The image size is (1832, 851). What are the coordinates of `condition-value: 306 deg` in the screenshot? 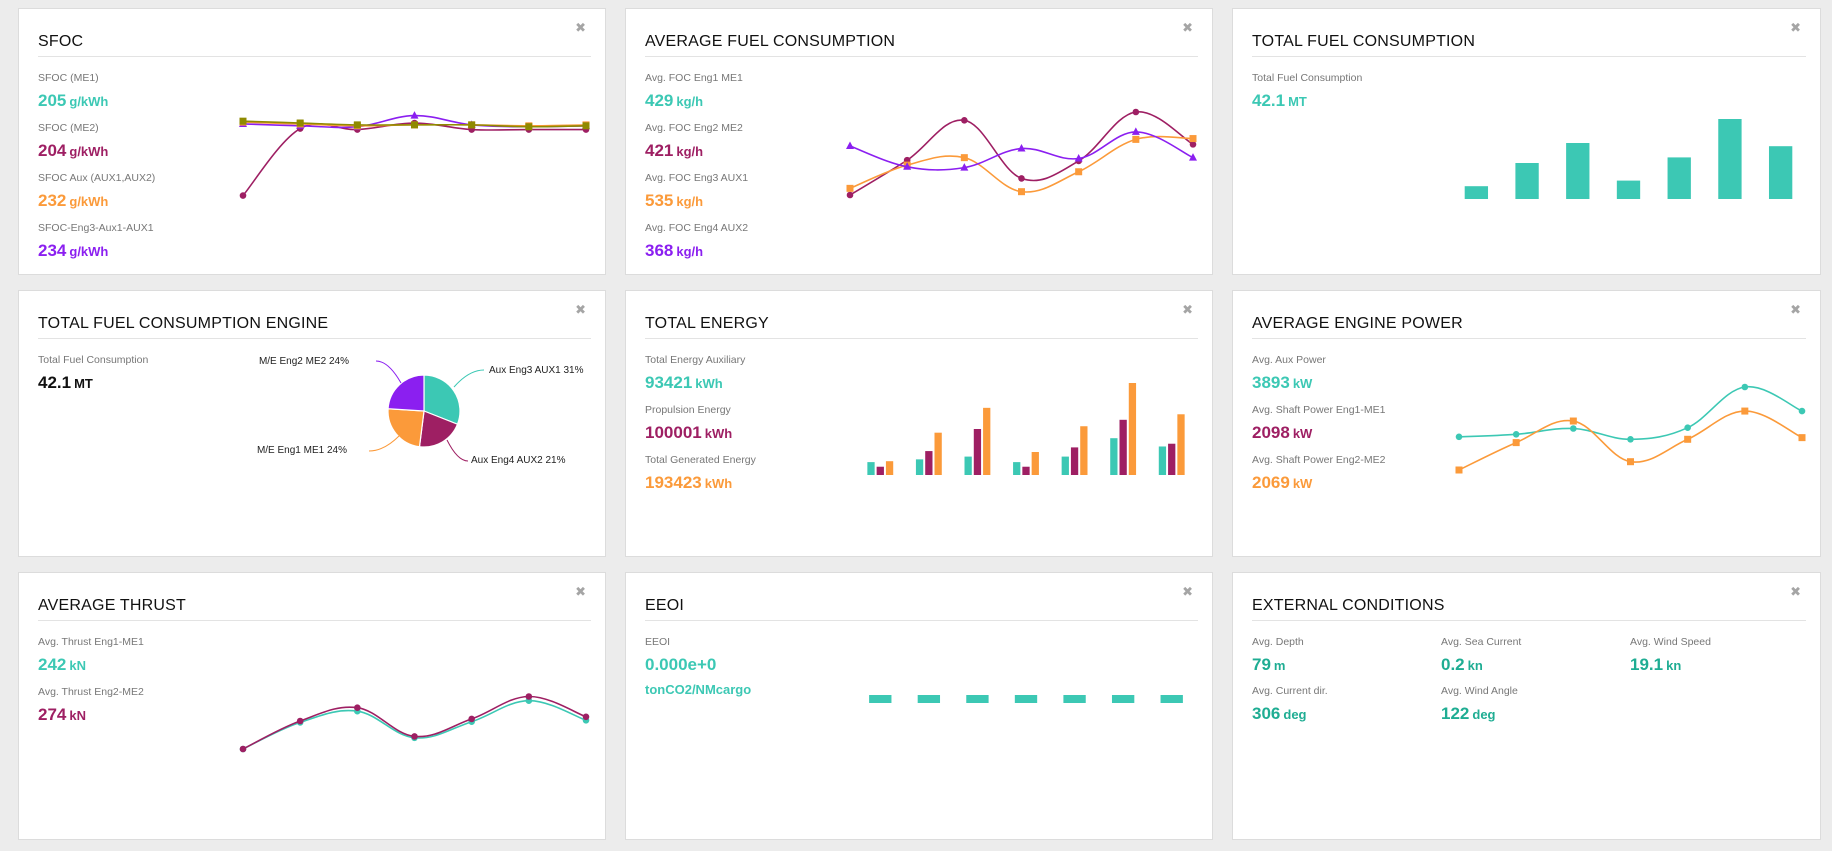 It's located at (1342, 714).